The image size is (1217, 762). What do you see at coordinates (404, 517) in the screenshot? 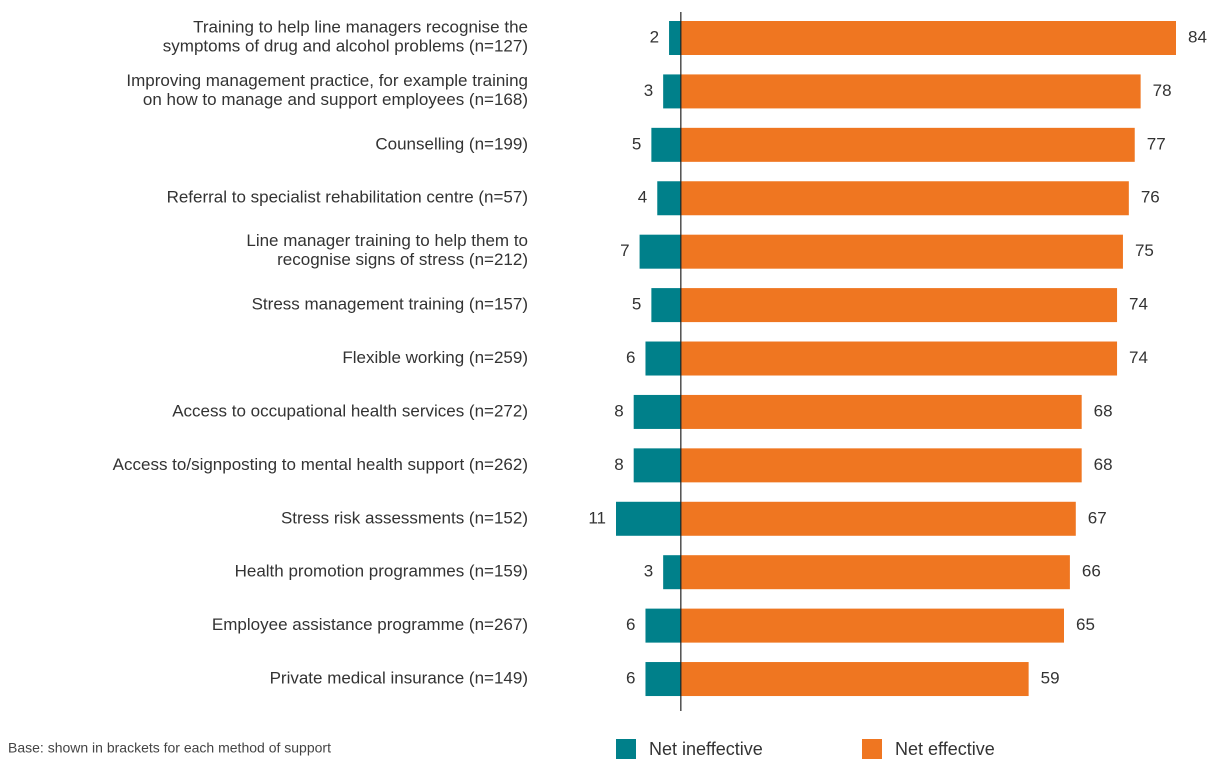
I see `category-label: Stress risk assessments (n=152)` at bounding box center [404, 517].